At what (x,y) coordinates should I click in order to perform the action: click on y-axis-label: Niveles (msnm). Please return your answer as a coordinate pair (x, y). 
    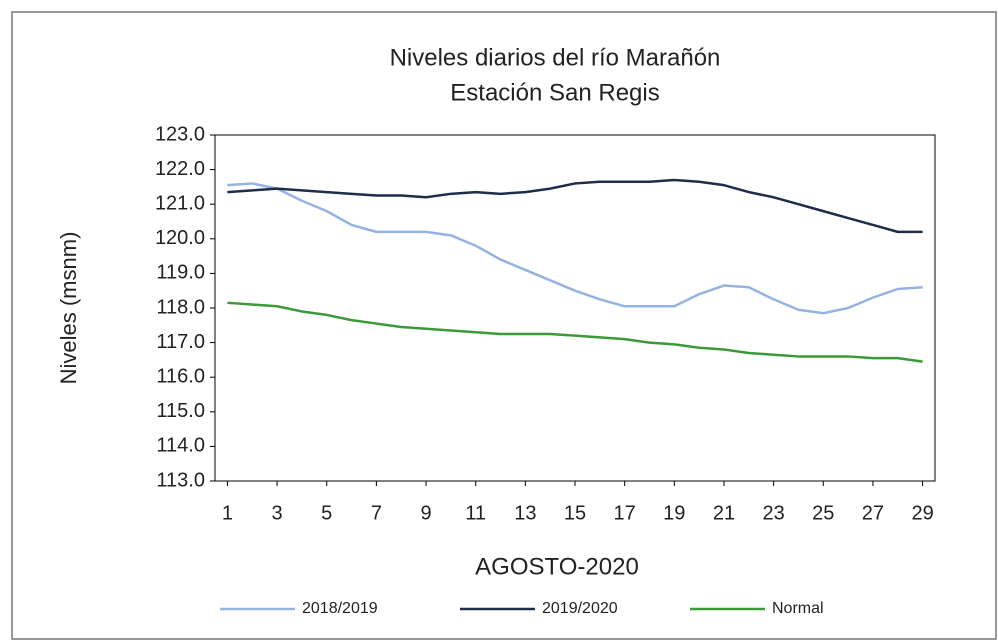
    Looking at the image, I should click on (68, 308).